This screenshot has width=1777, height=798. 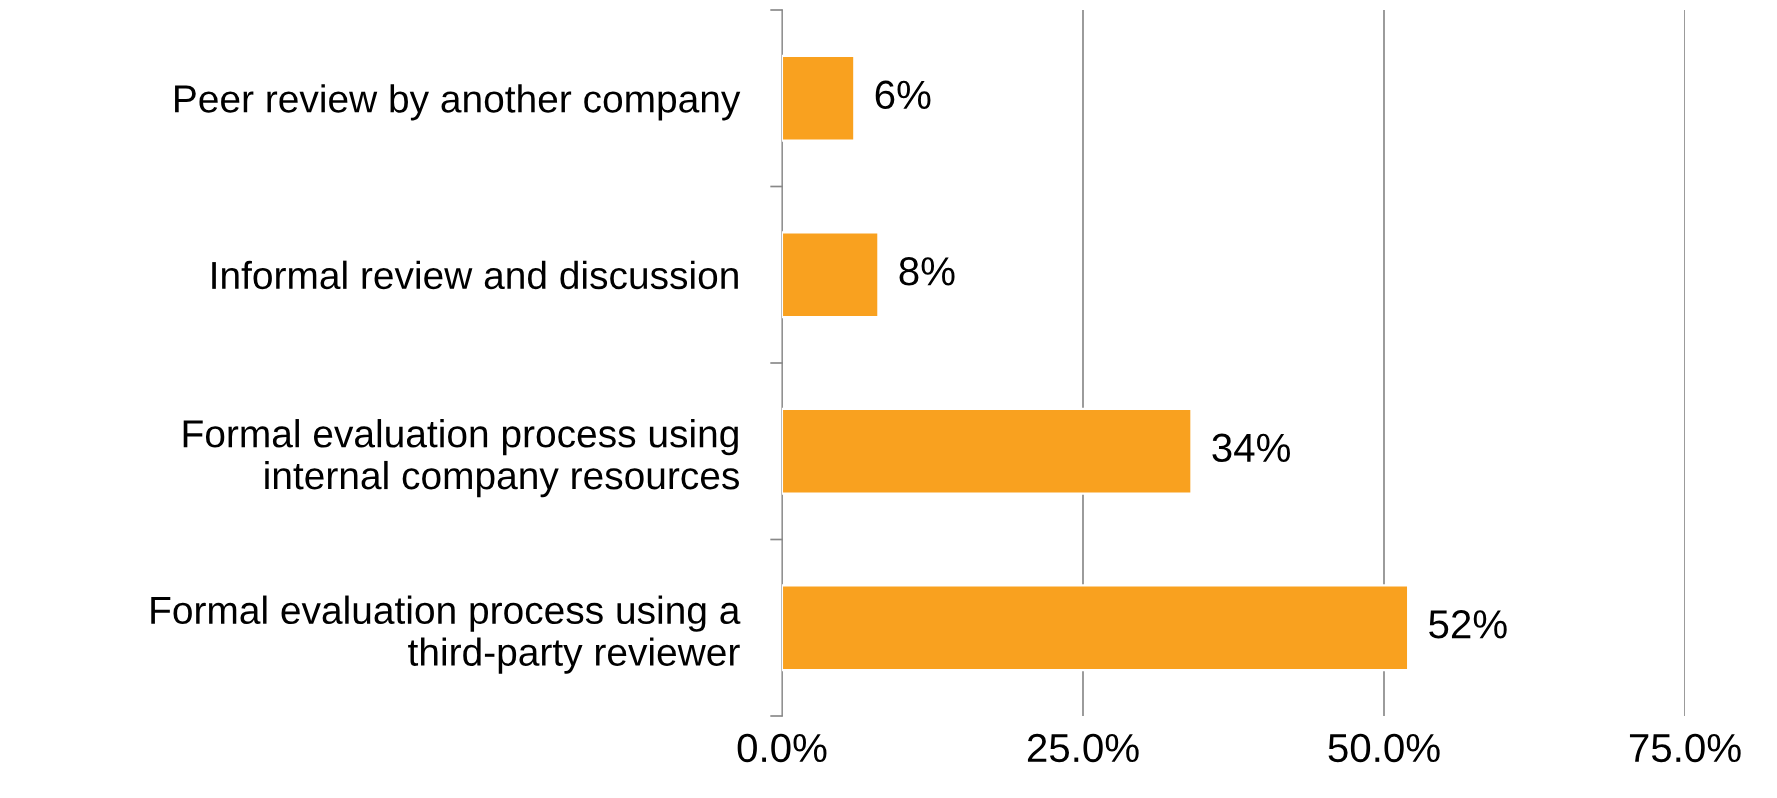 What do you see at coordinates (458, 102) in the screenshot?
I see `y-tick-label: Peer review by another company` at bounding box center [458, 102].